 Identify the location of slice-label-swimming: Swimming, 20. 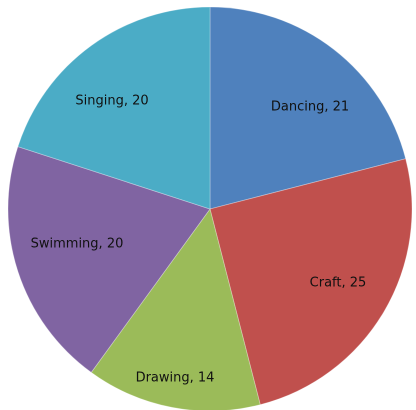
(77, 244).